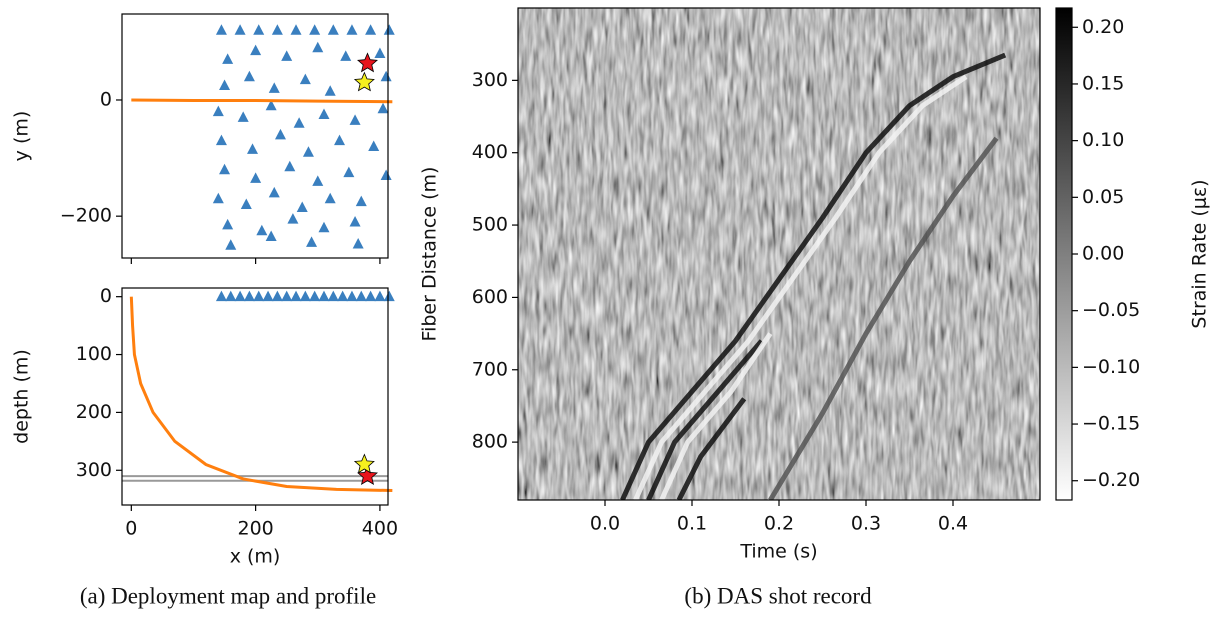  Describe the element at coordinates (1111, 310) in the screenshot. I see `colorbar-tick-label: −0.05` at that location.